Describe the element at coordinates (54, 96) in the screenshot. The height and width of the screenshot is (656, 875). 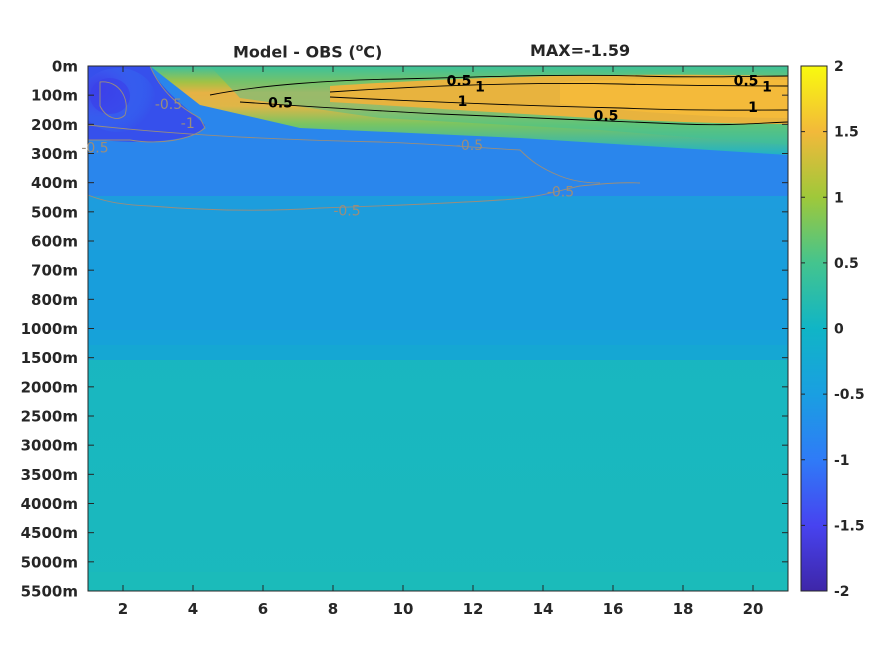
I see `y-tick-label: 100m` at that location.